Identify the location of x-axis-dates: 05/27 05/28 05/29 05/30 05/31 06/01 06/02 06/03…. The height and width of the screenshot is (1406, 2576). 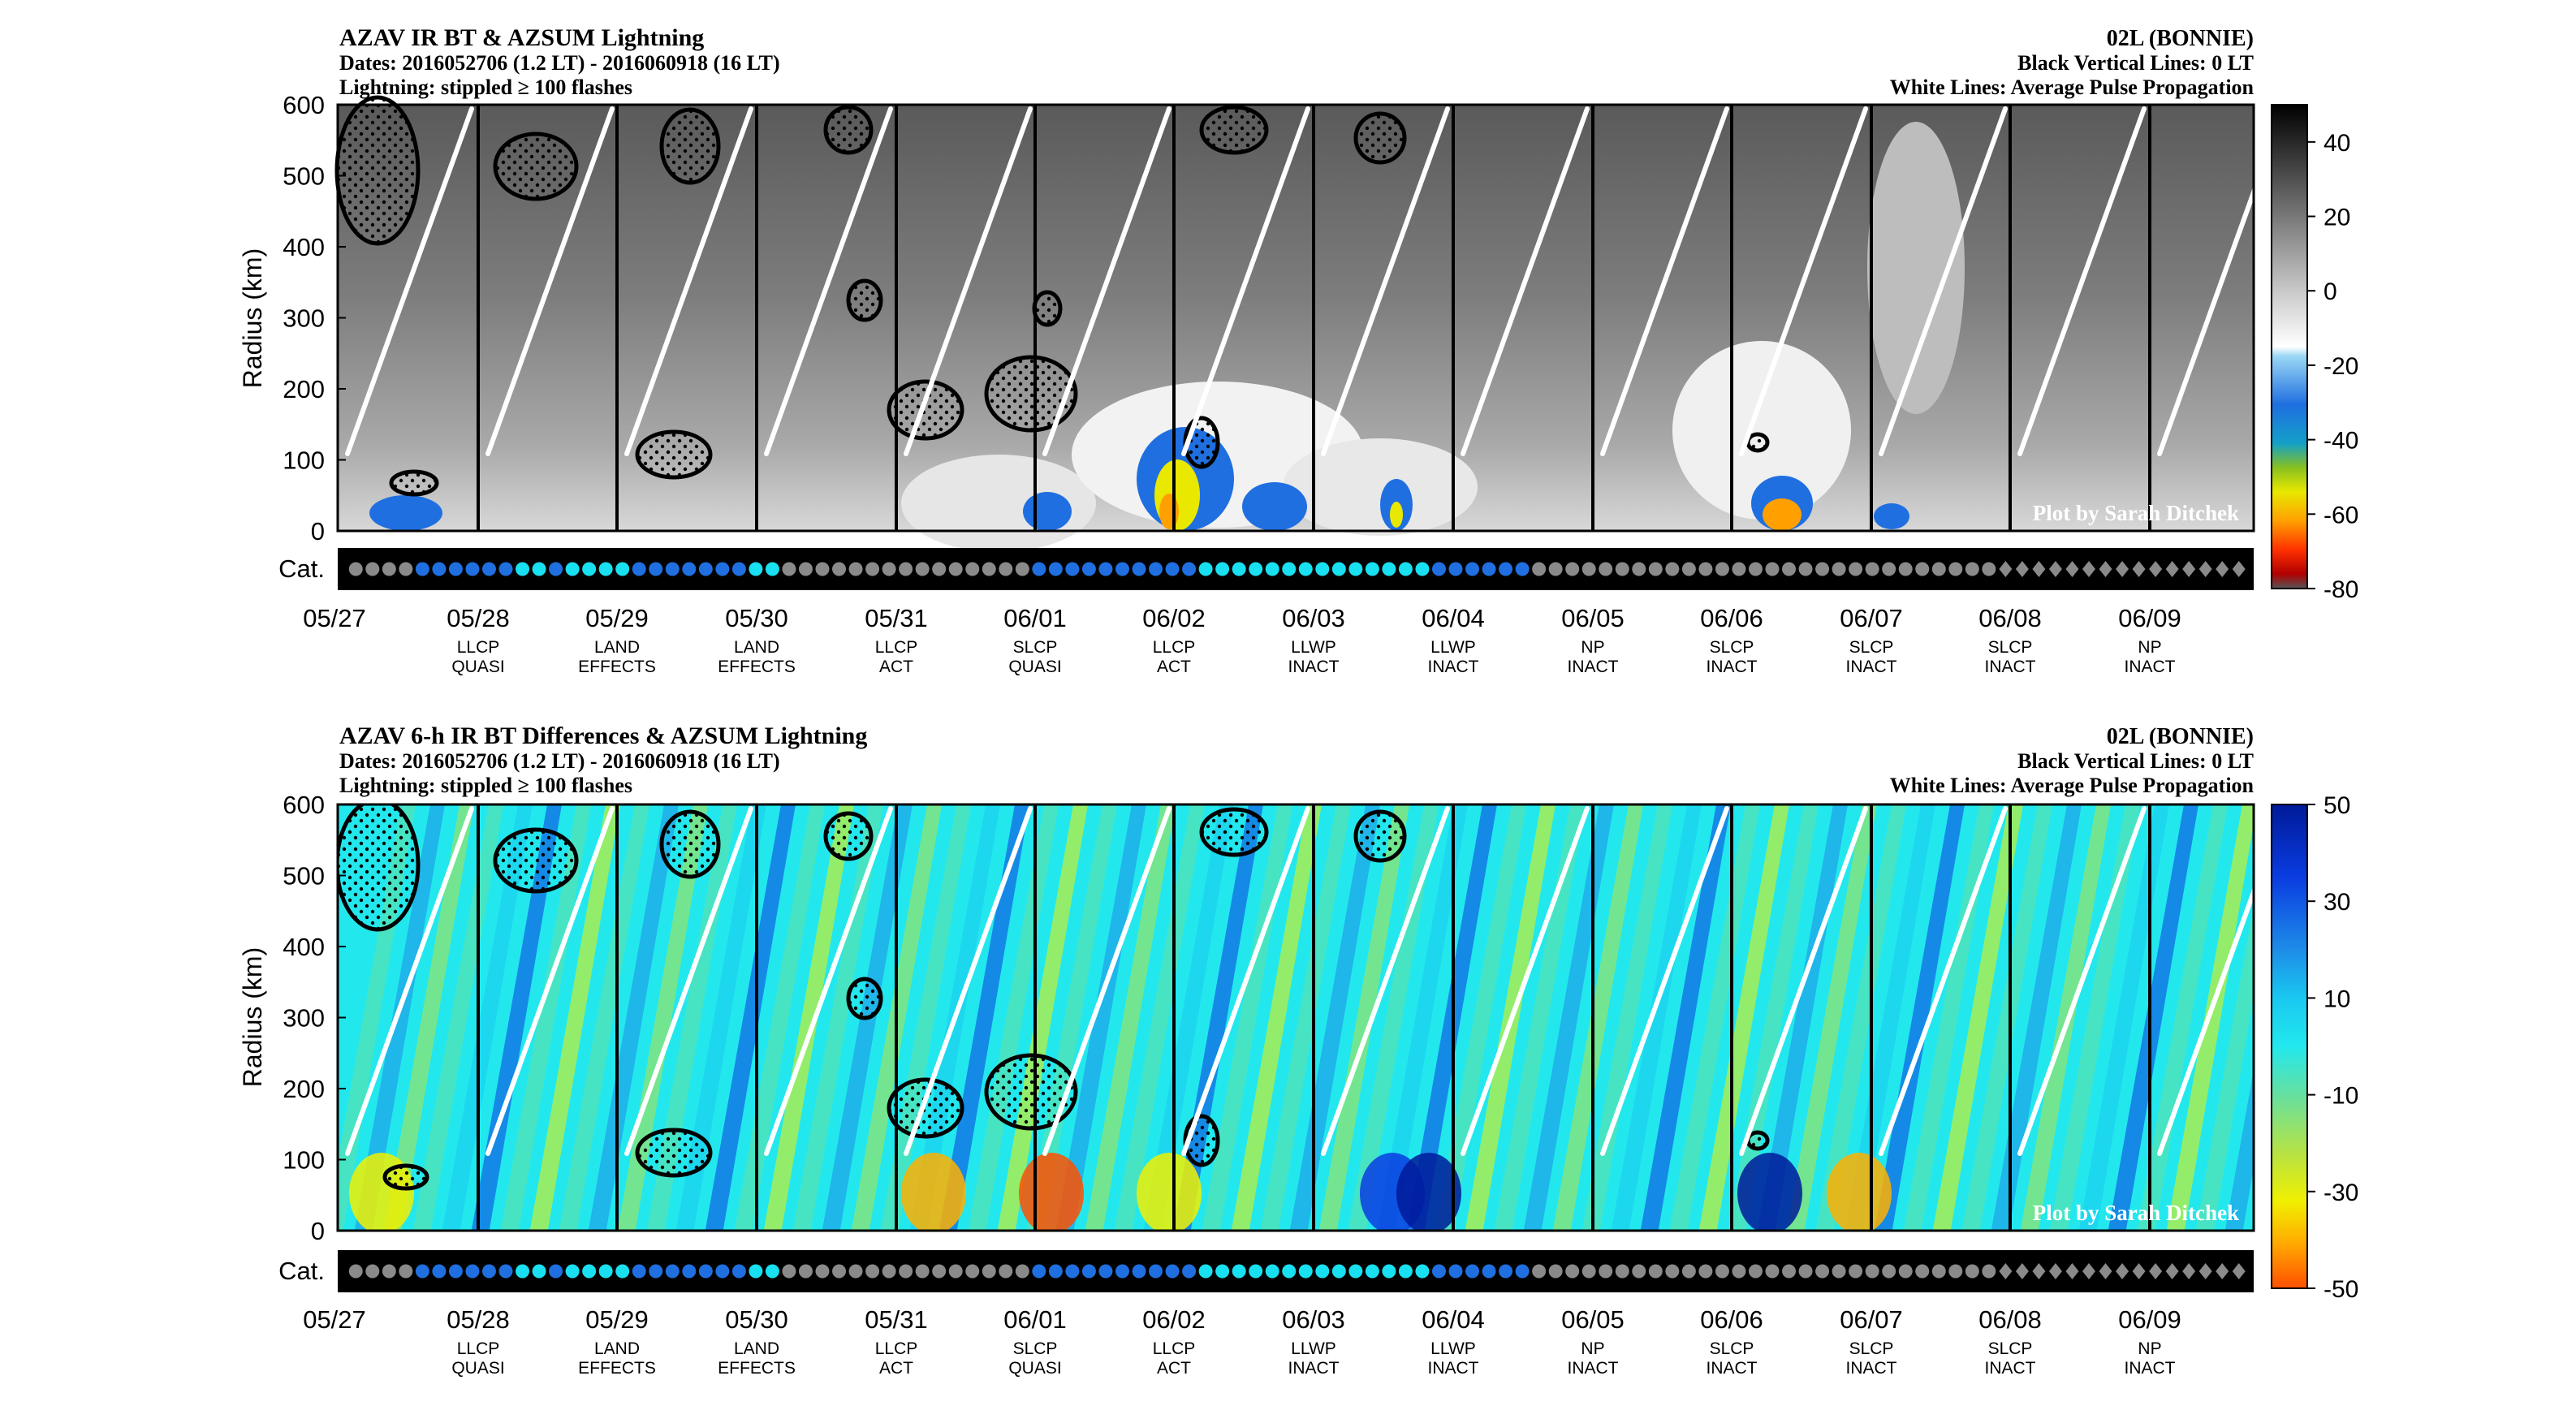
(1242, 618).